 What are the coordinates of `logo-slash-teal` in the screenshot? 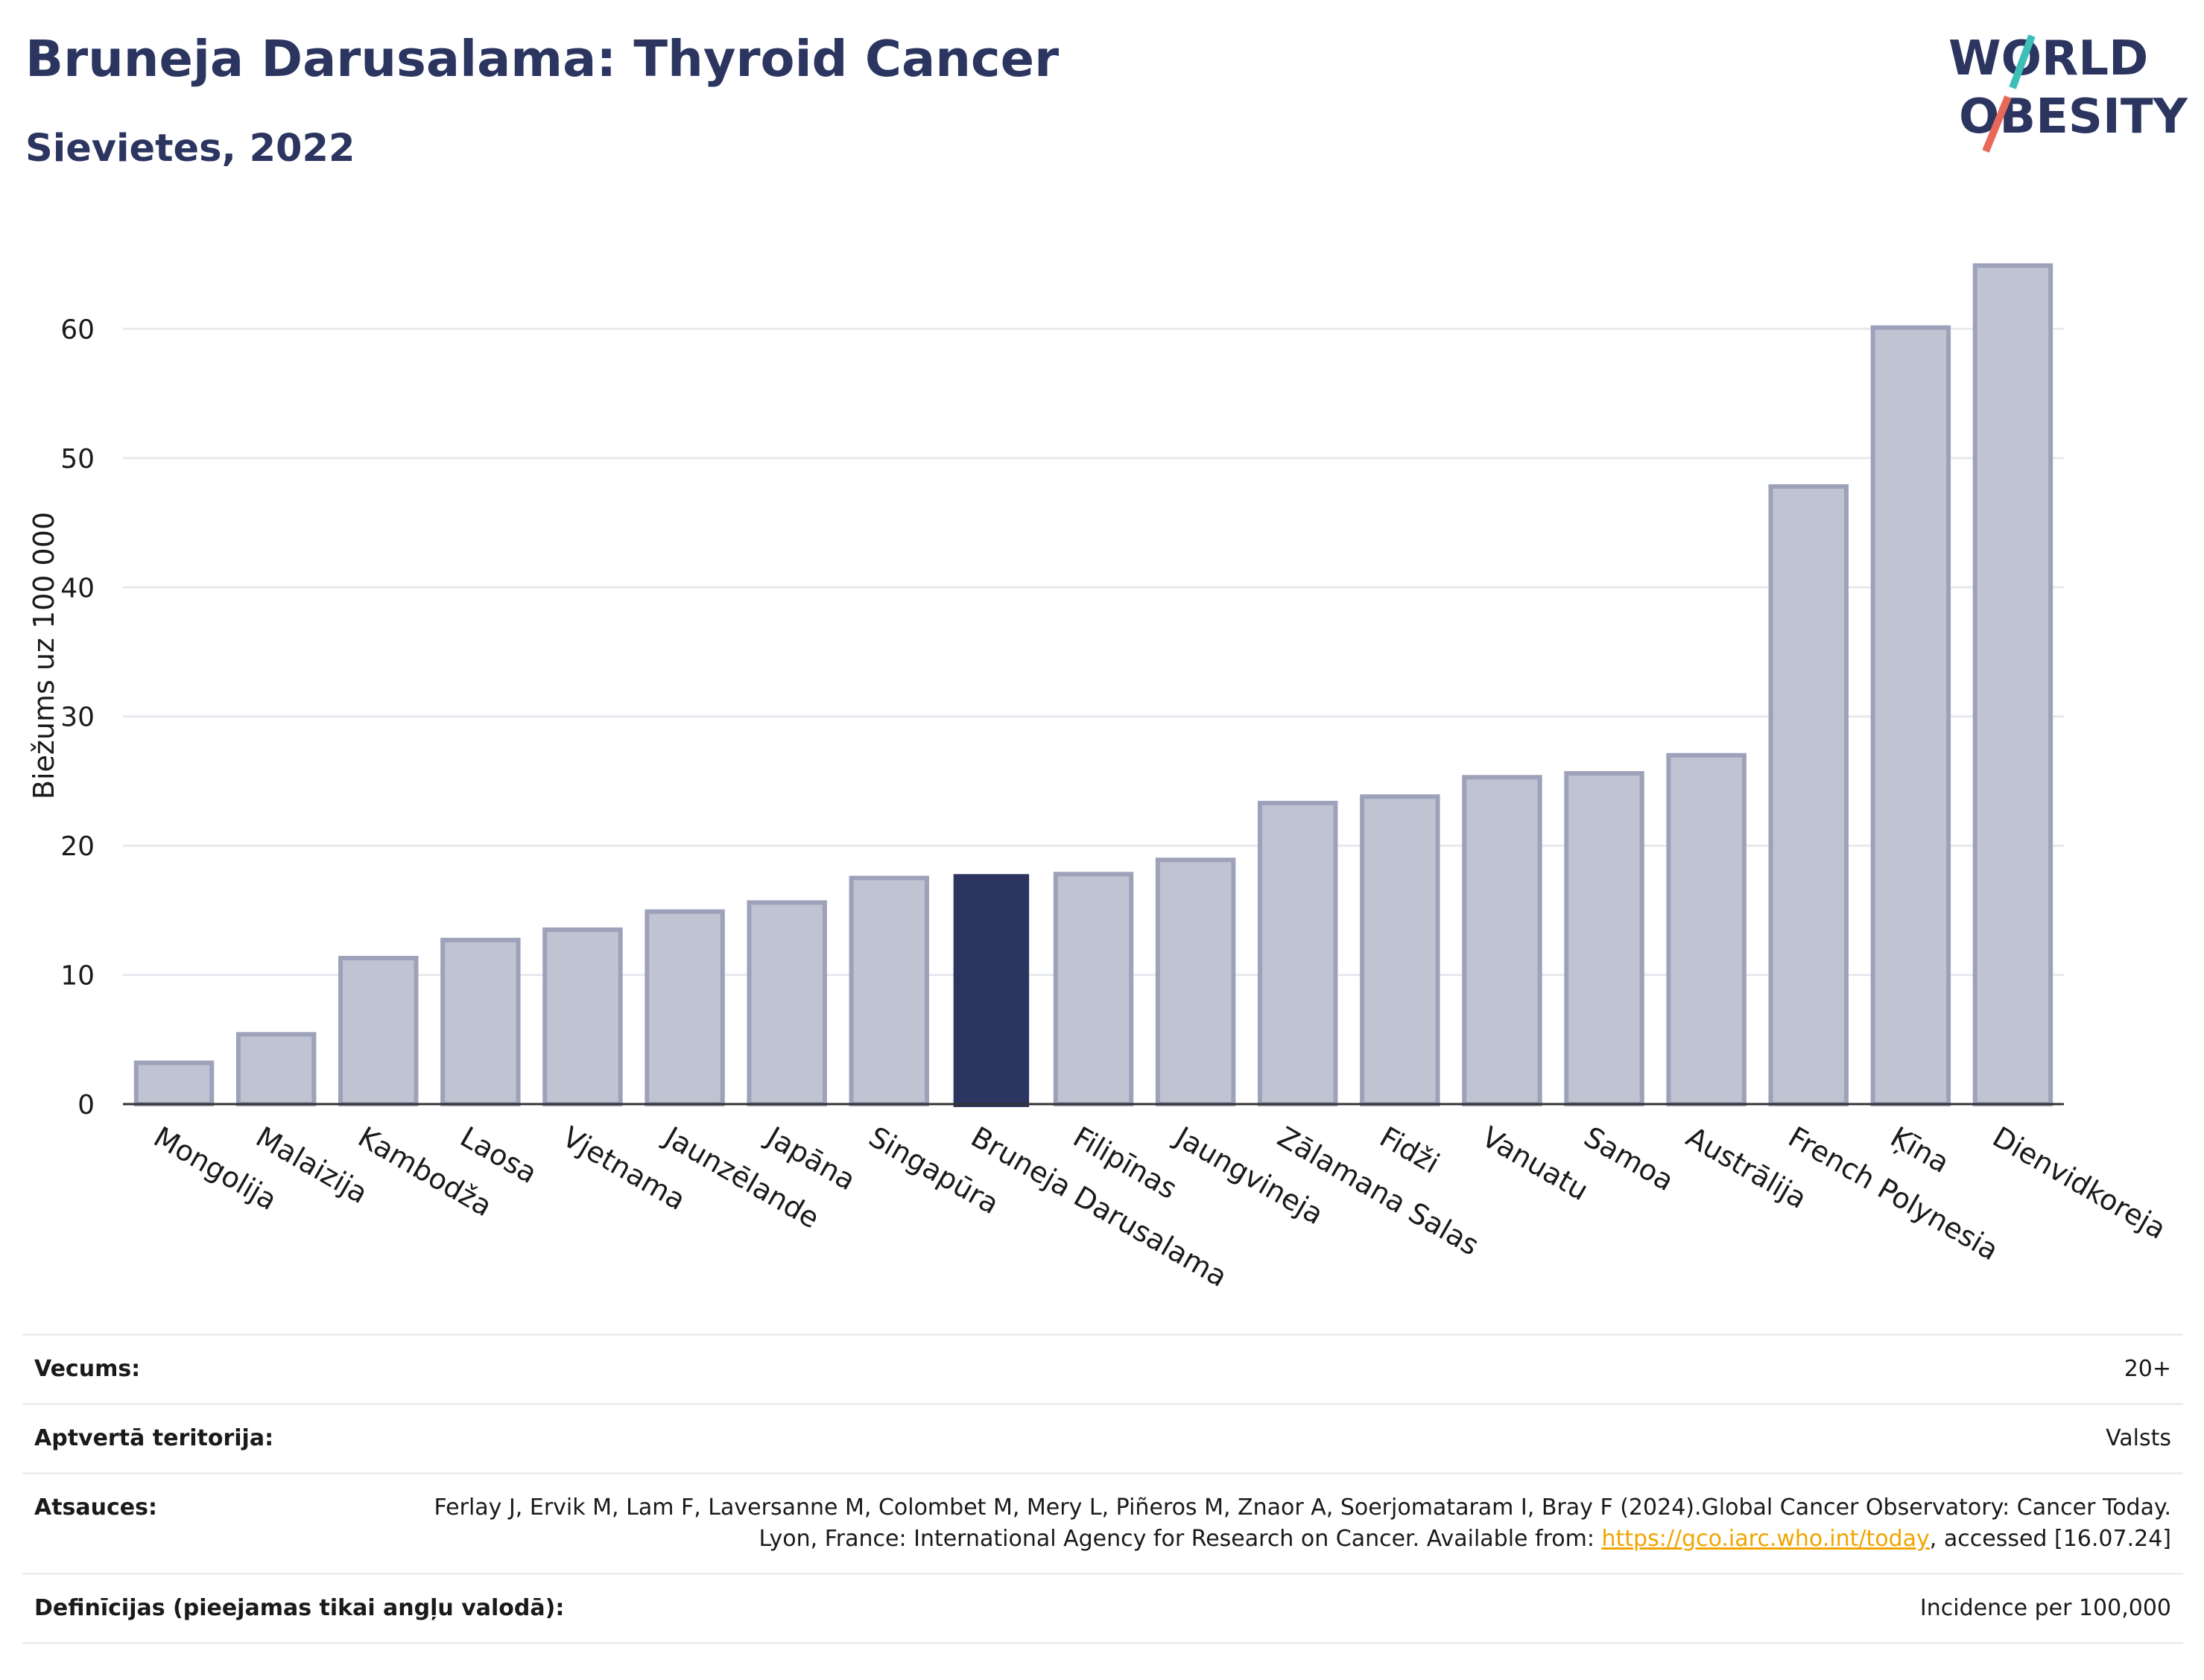 It's located at (2022, 61).